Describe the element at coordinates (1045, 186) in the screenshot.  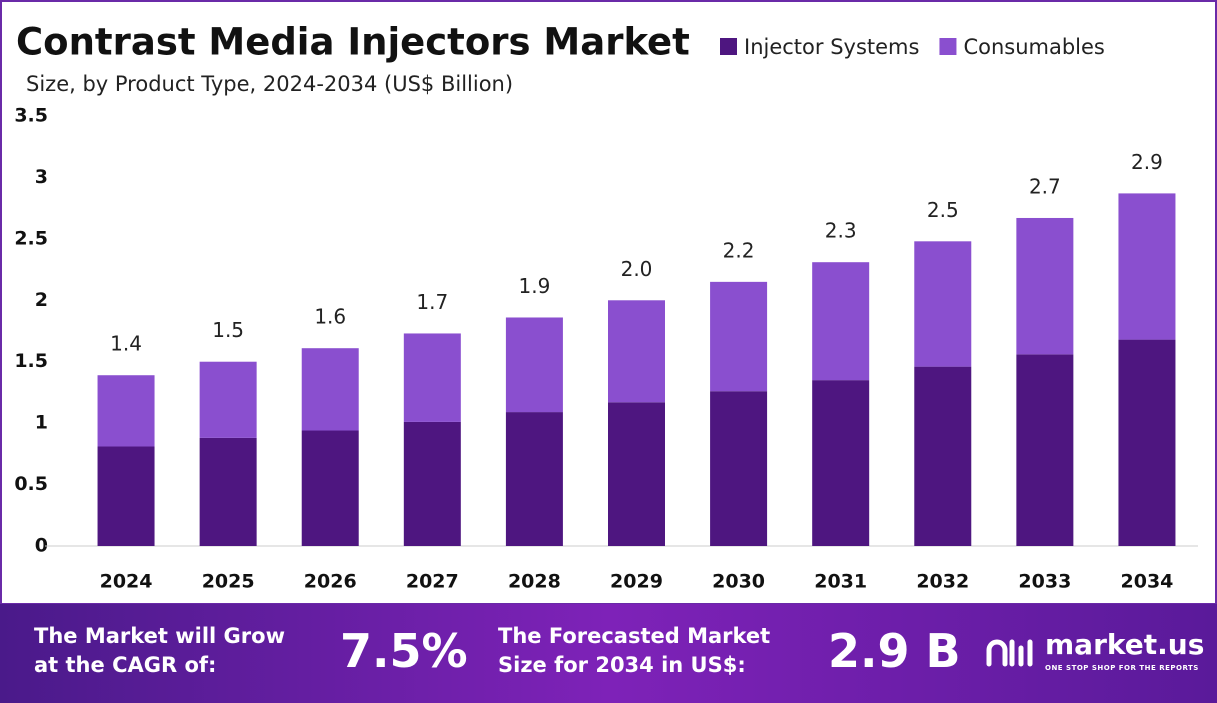
I see `total-label: 2.7` at that location.